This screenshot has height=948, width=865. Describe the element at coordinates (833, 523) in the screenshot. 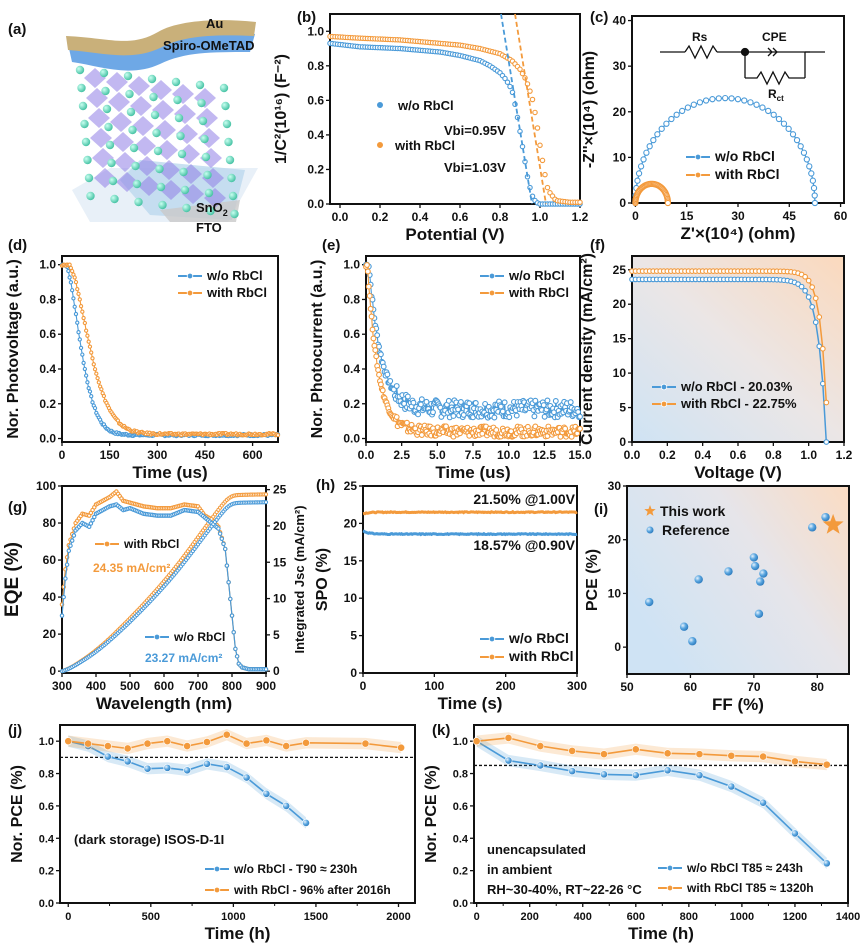

I see `this-work-star` at that location.